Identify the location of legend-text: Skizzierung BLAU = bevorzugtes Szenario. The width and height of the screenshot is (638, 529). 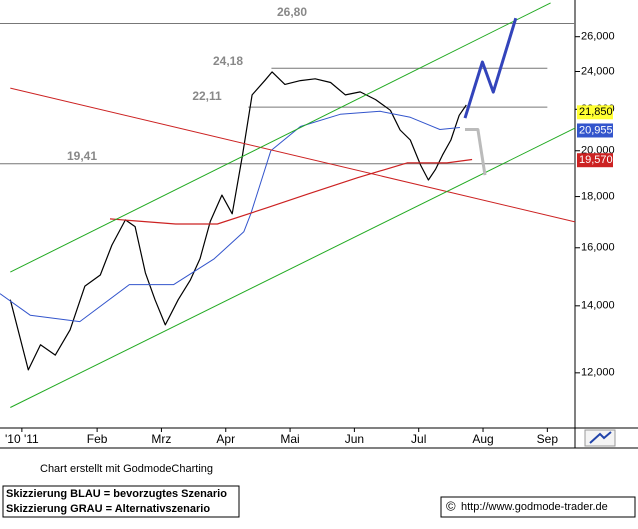
(116, 494).